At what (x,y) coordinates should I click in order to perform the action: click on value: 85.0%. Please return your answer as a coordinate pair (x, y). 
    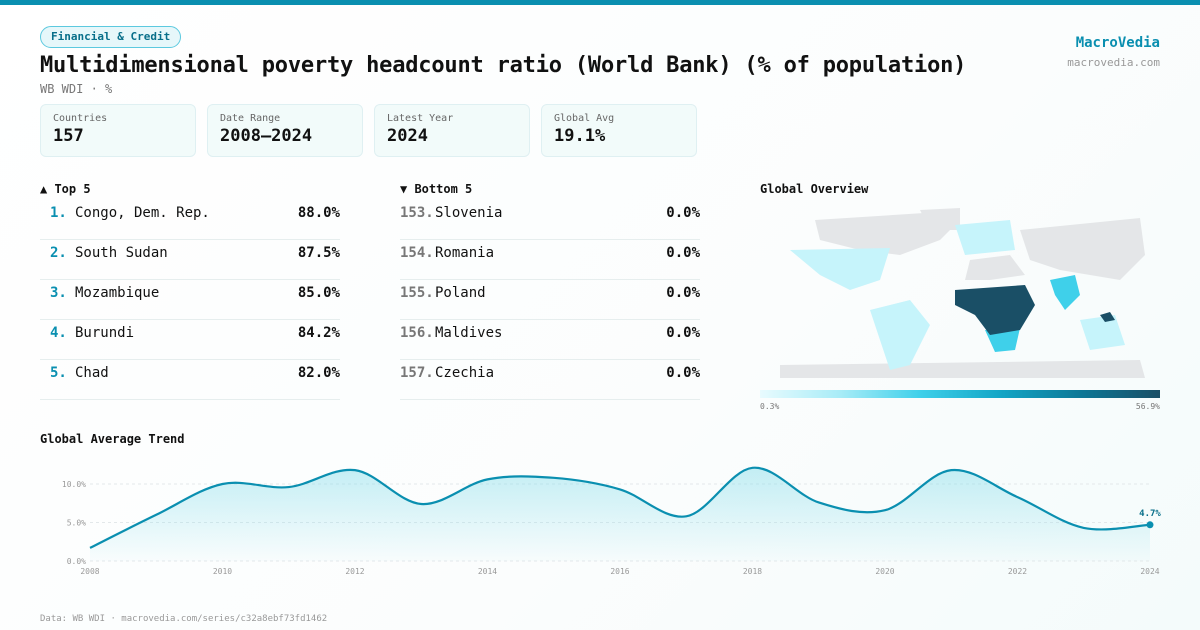
    Looking at the image, I should click on (318, 293).